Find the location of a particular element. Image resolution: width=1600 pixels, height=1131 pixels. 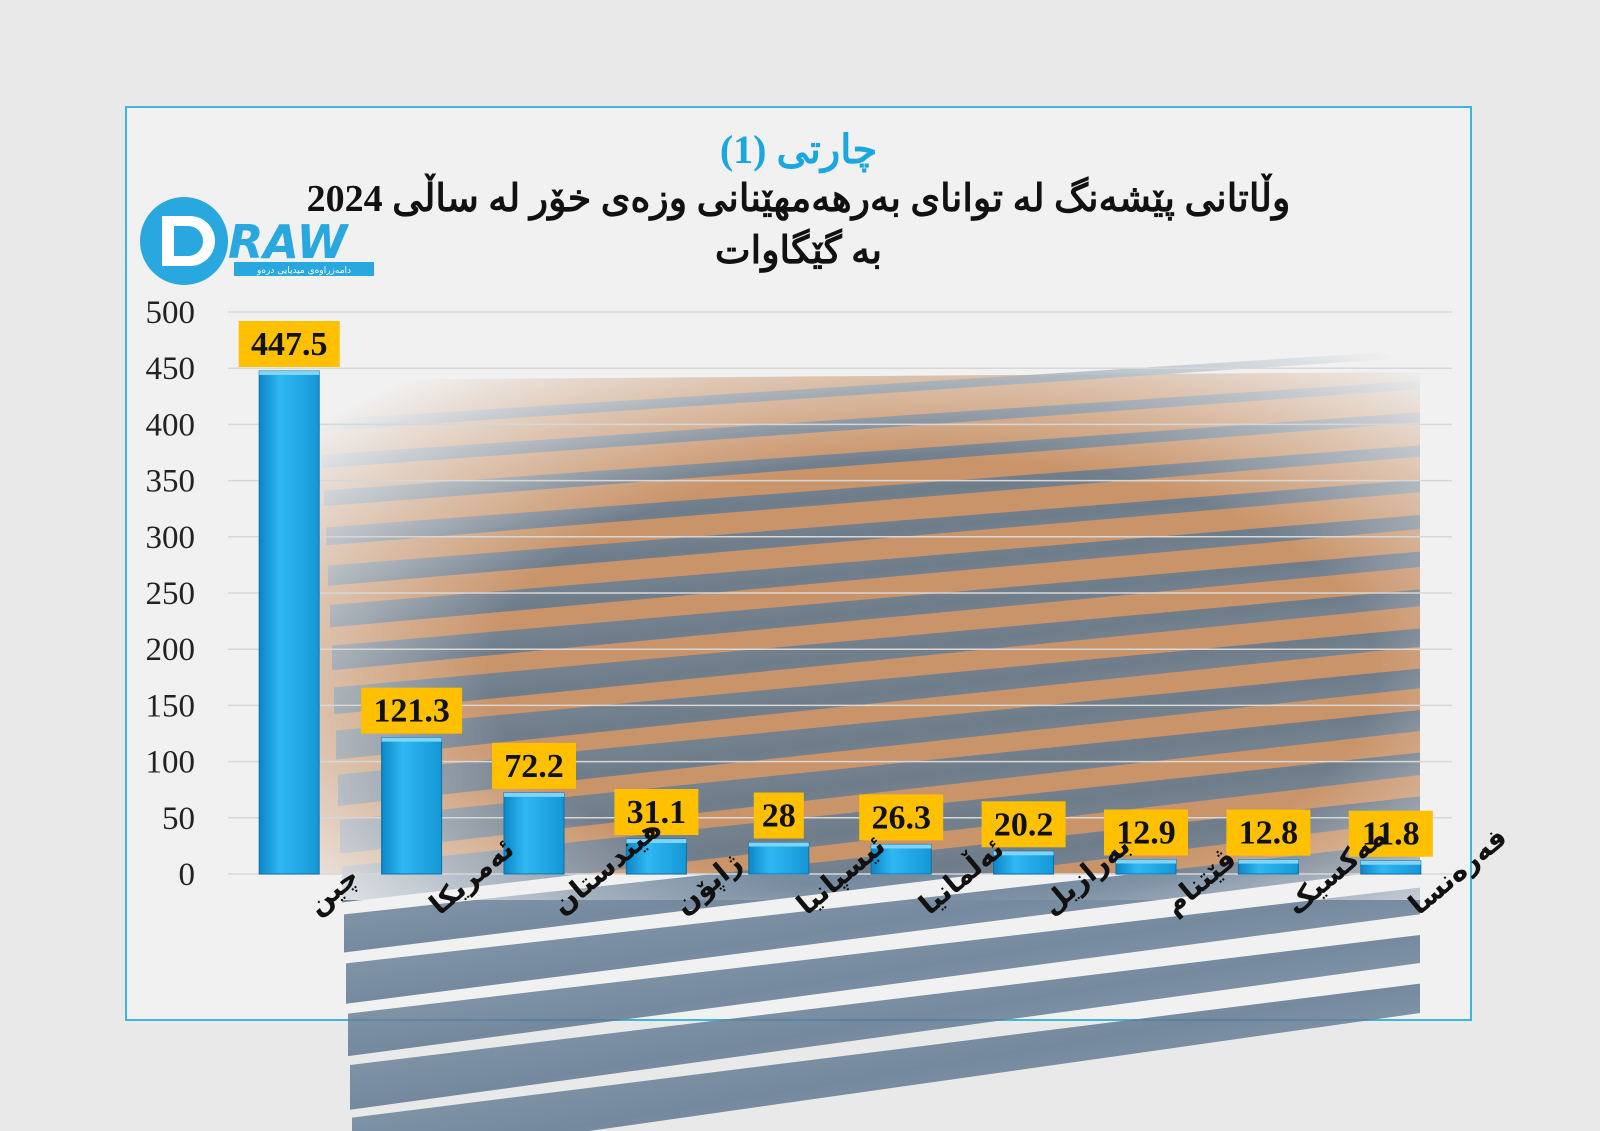

y-tick-label: 0 is located at coordinates (187, 875).